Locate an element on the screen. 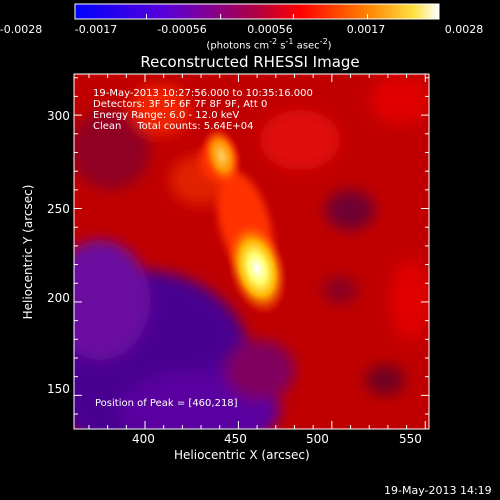 The height and width of the screenshot is (500, 500). x-tick-label: 450 is located at coordinates (235, 439).